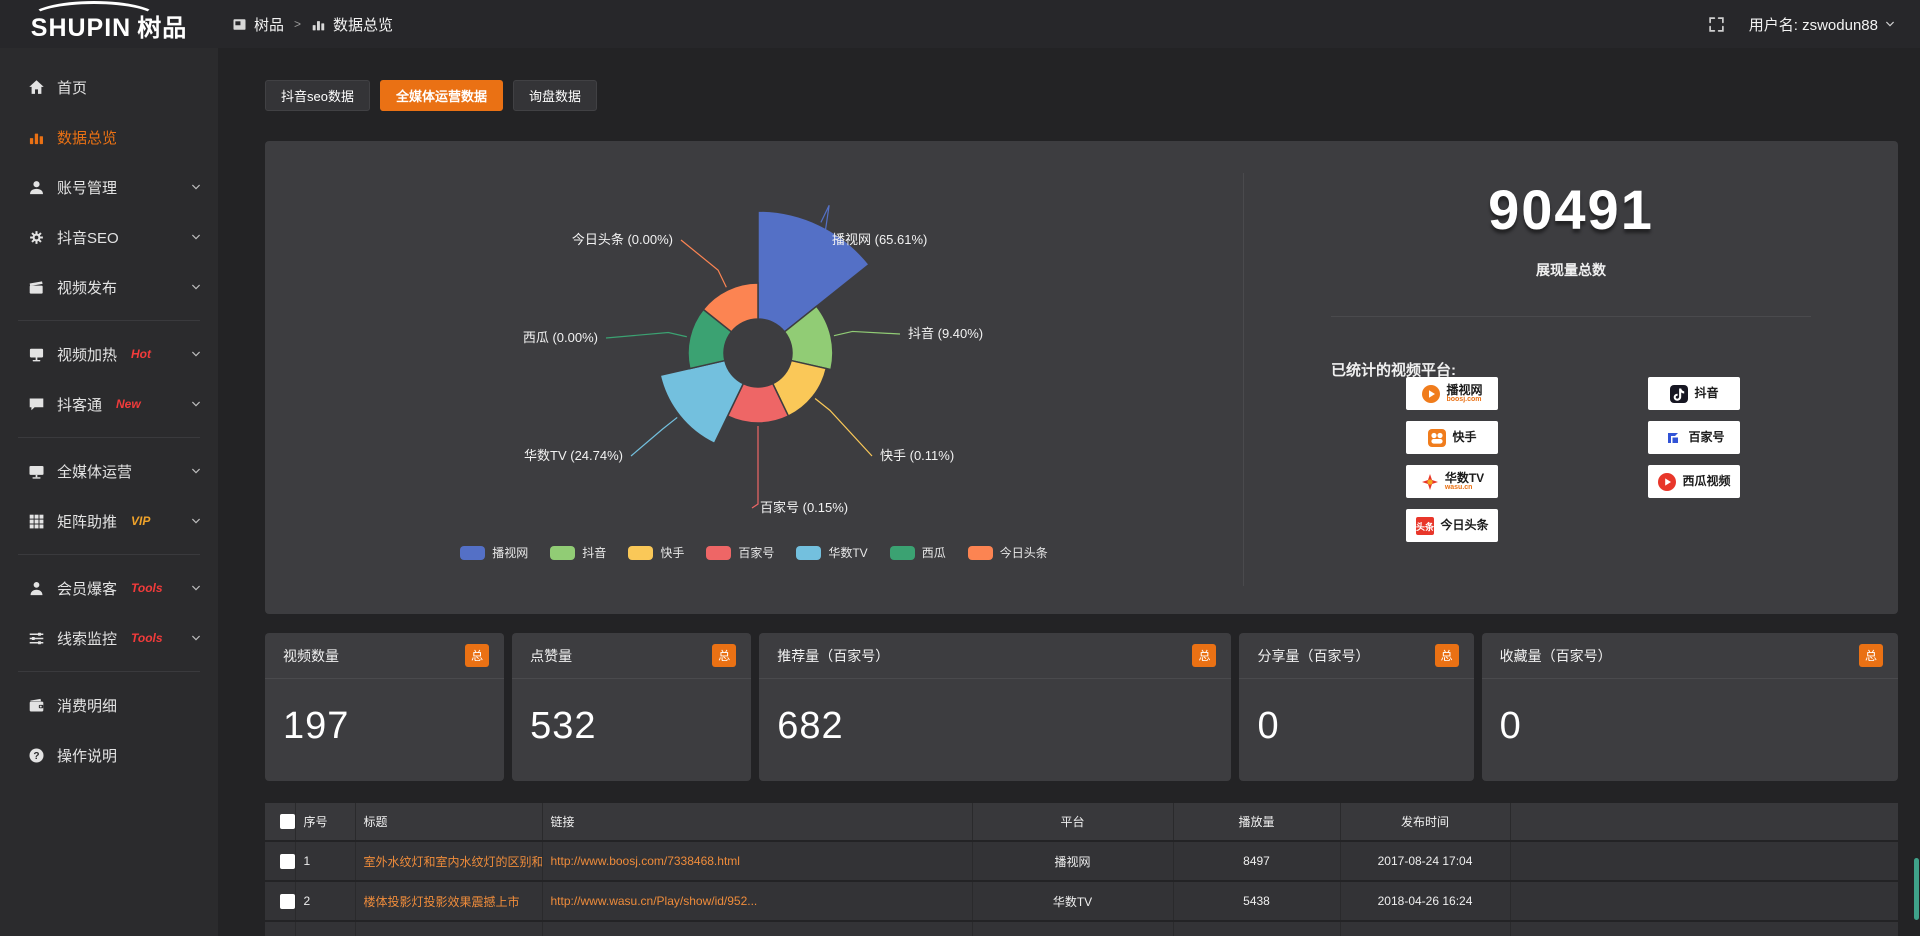 The image size is (1920, 936). What do you see at coordinates (1023, 553) in the screenshot?
I see `legend-label: 今日头条` at bounding box center [1023, 553].